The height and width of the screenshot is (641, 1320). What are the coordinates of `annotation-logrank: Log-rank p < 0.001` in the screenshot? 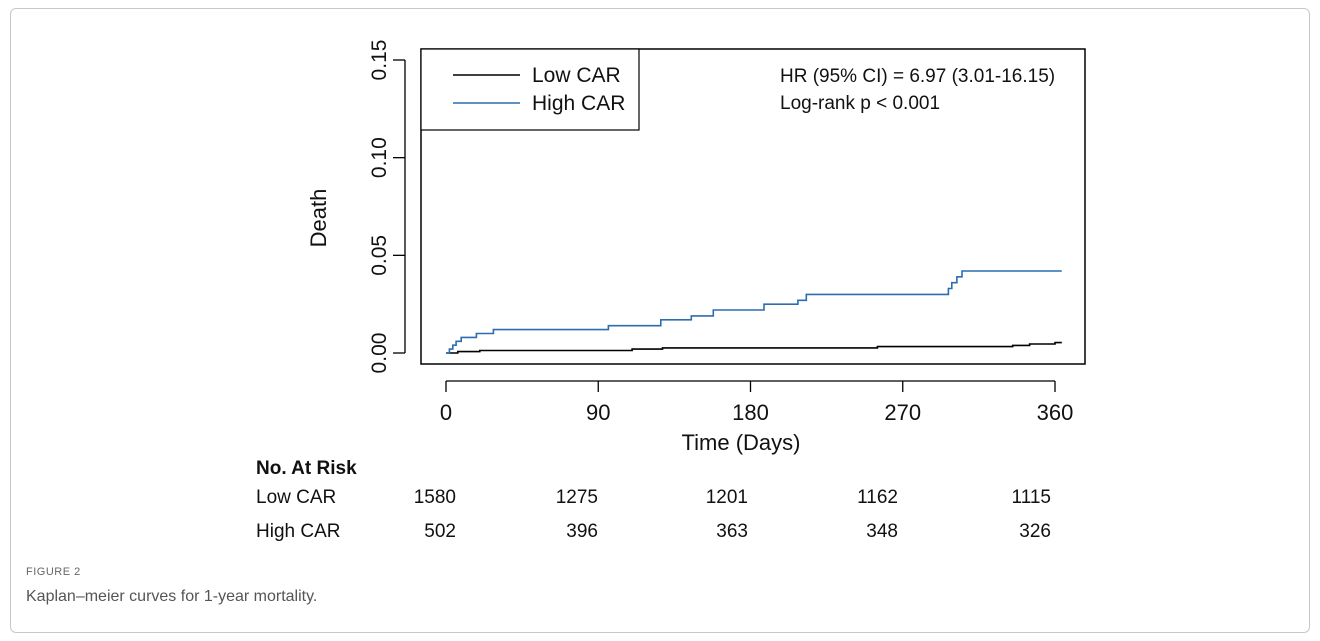 It's located at (860, 103).